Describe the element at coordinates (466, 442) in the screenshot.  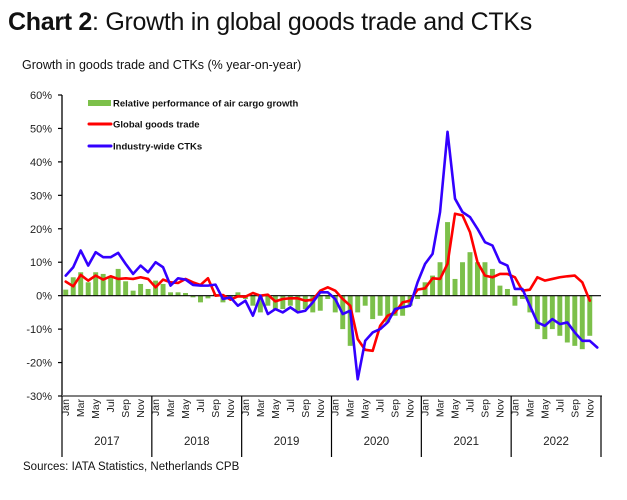
I see `year-label: 2021` at that location.